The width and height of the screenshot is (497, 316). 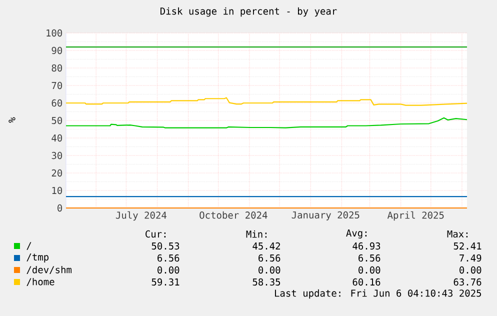 What do you see at coordinates (266, 246) in the screenshot?
I see `text: 45.42` at bounding box center [266, 246].